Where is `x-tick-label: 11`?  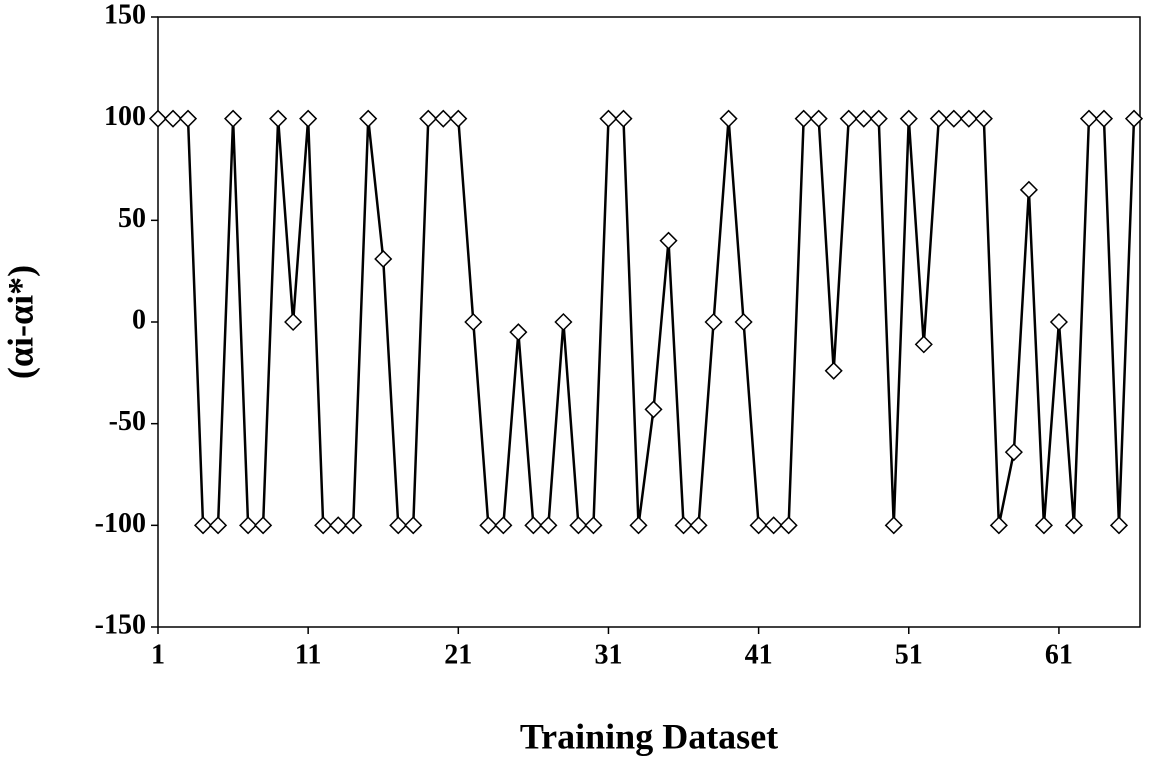
x-tick-label: 11 is located at coordinates (308, 654).